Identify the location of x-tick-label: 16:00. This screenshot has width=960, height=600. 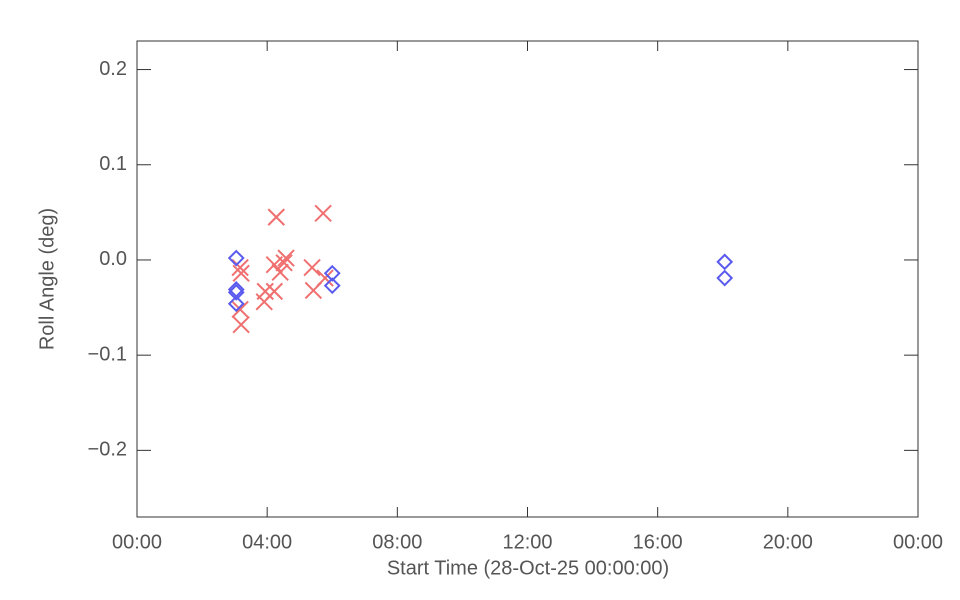
(658, 542).